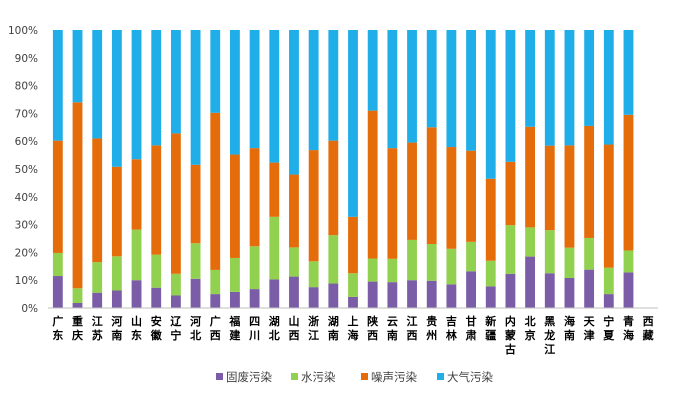  Describe the element at coordinates (26, 253) in the screenshot. I see `y-tick-label: 20%` at that location.